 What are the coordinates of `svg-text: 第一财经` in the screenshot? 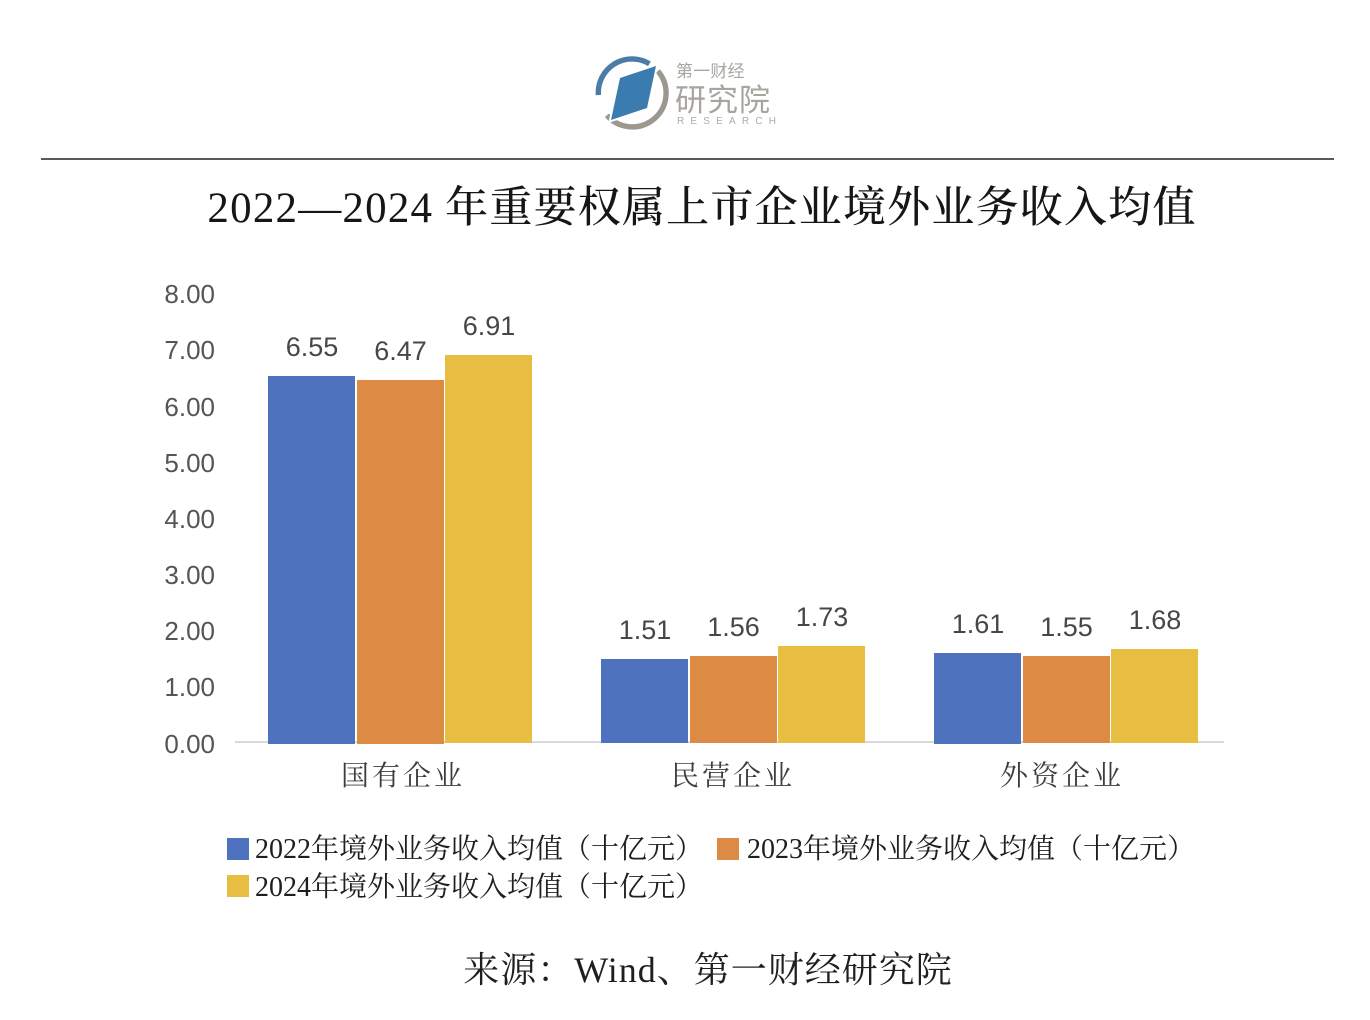 It's located at (710, 71).